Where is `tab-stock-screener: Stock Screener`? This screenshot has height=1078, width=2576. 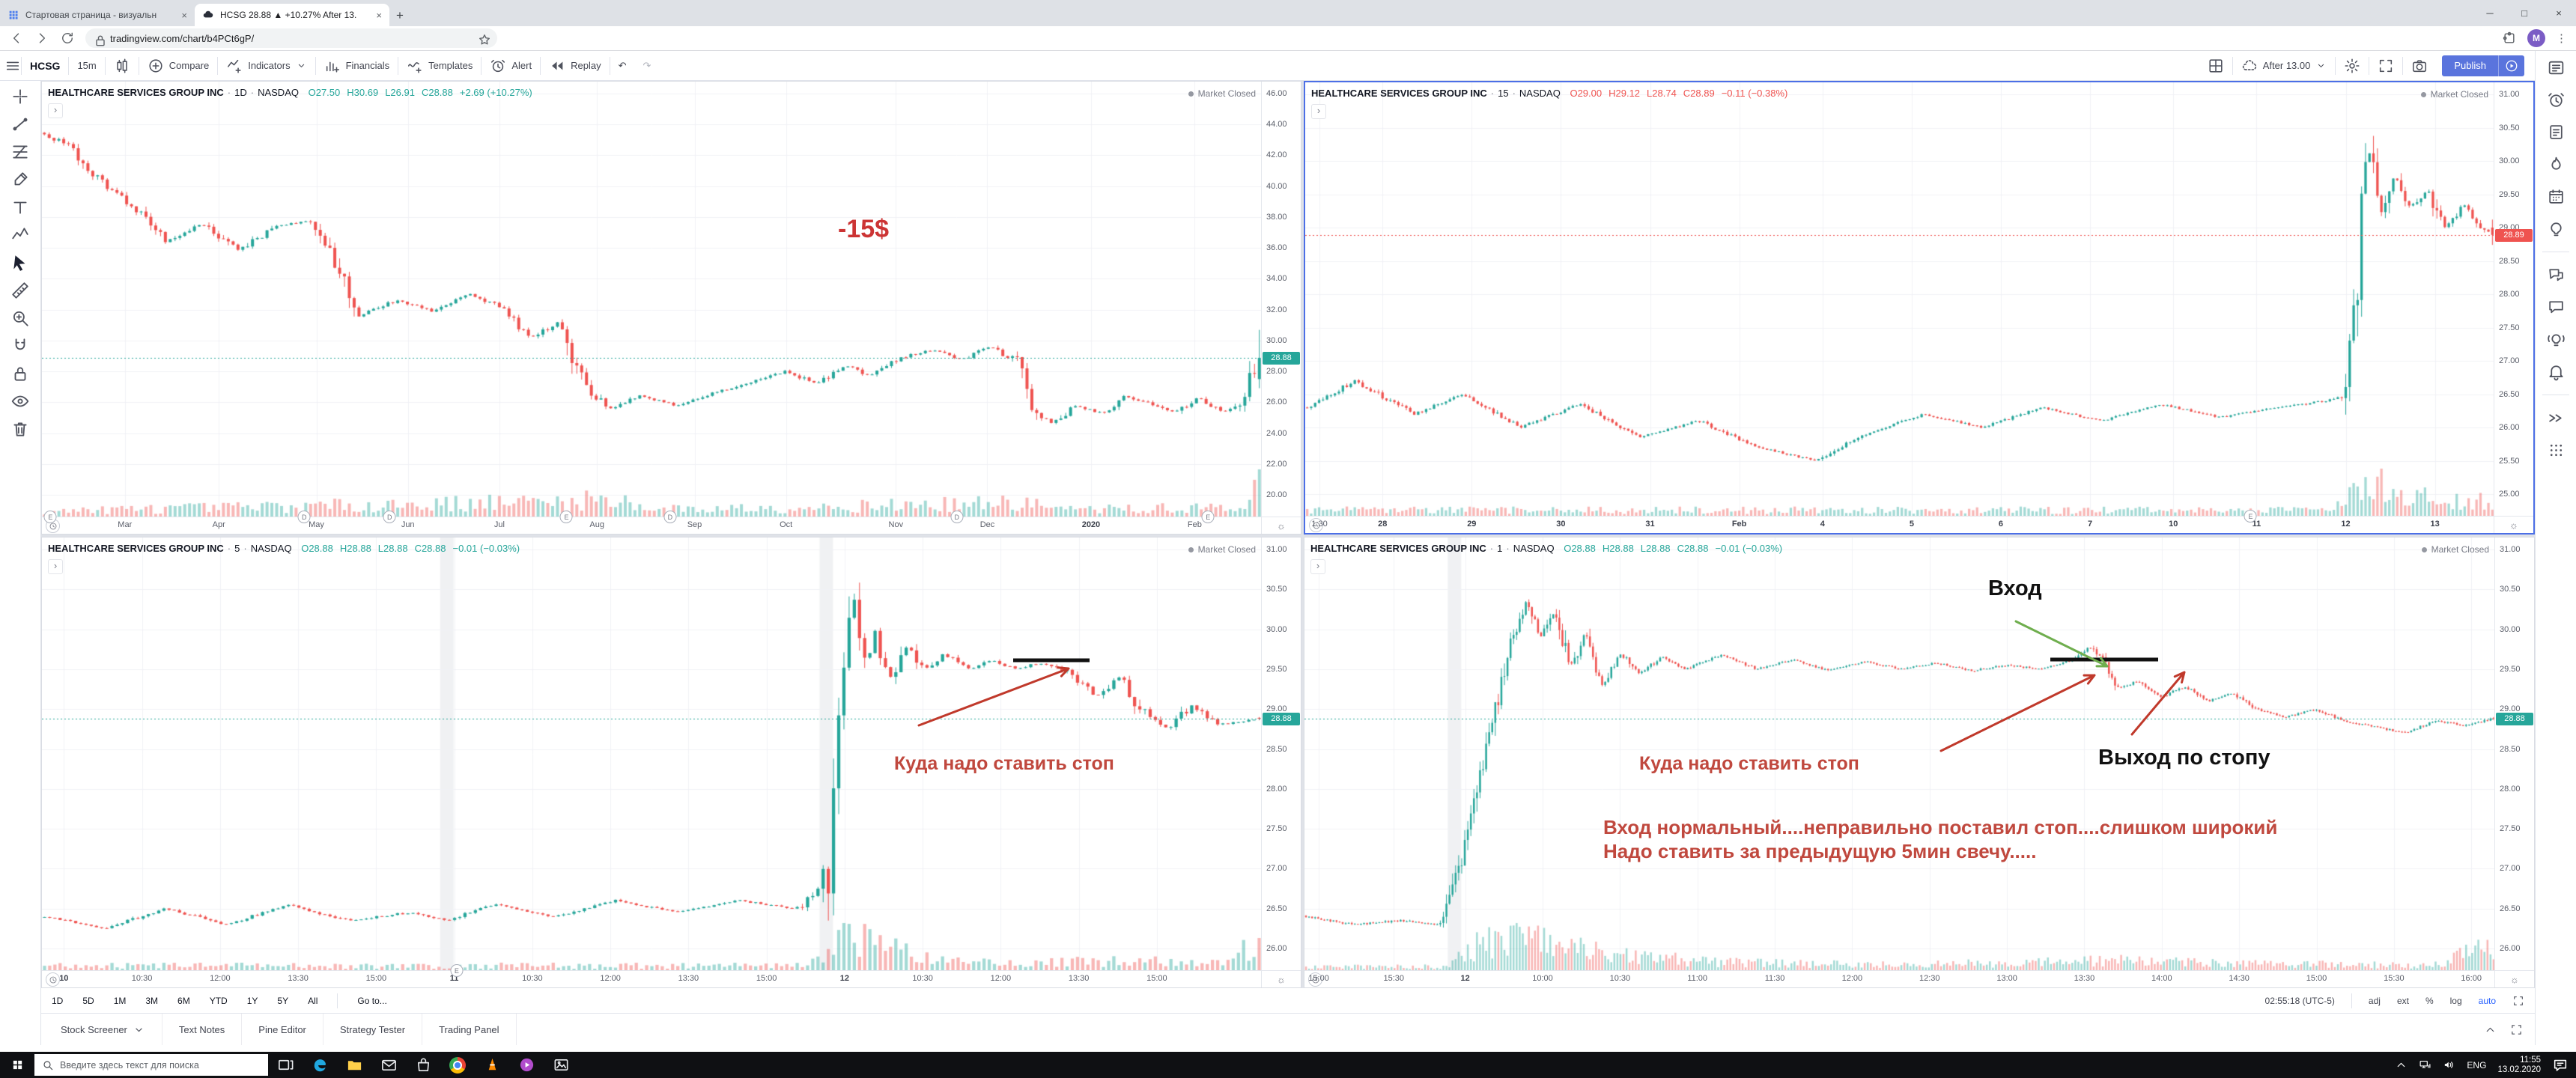 tab-stock-screener: Stock Screener is located at coordinates (103, 1029).